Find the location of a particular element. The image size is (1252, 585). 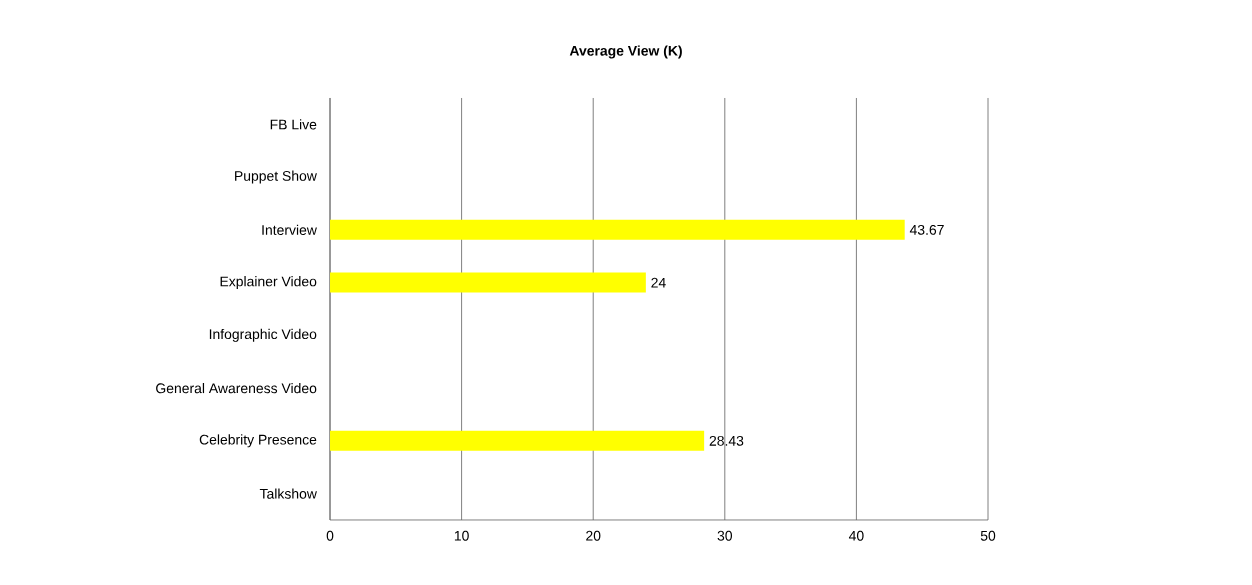

x-tick-label: 0 is located at coordinates (330, 535).